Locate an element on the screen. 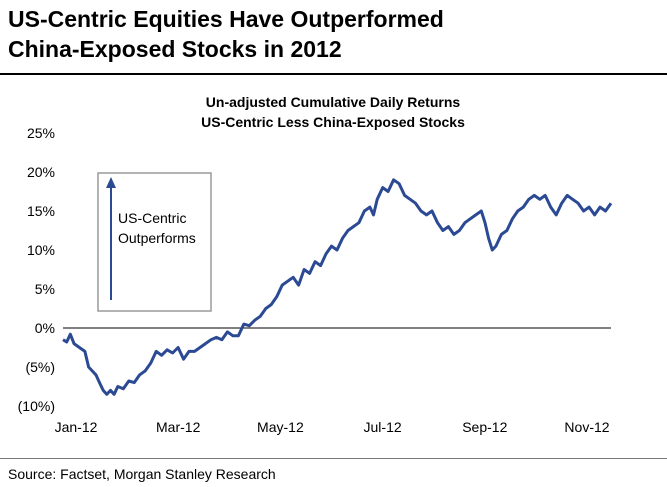  arrow-head-icon is located at coordinates (111, 182).